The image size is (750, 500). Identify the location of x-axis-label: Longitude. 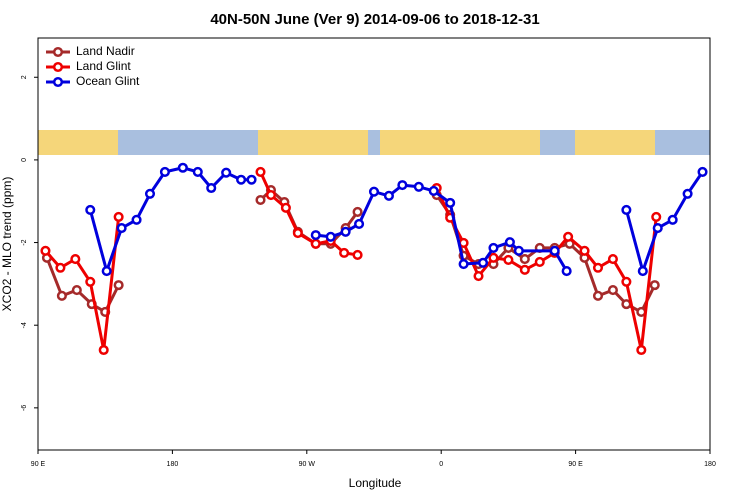
(375, 483).